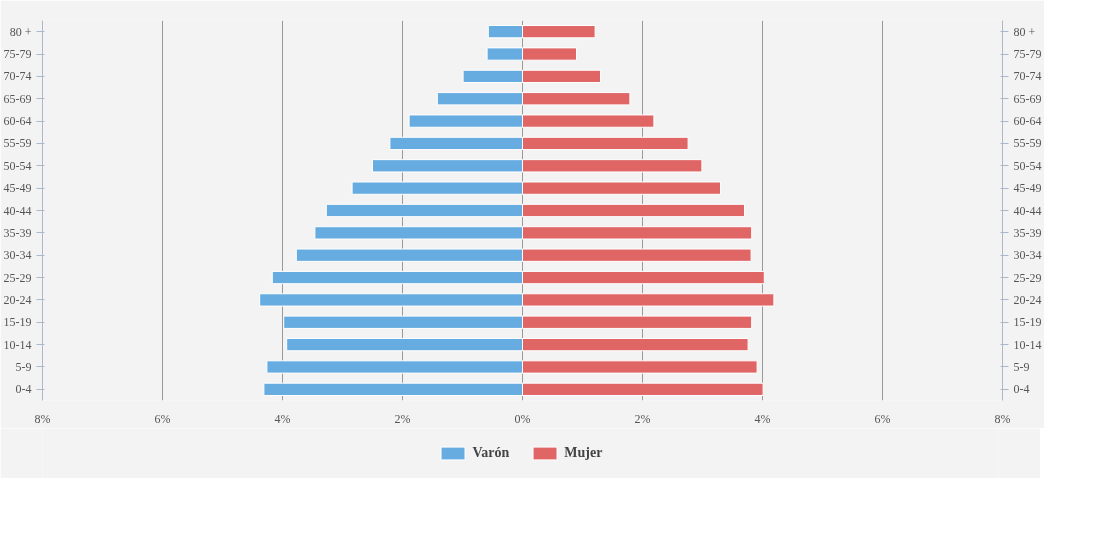 This screenshot has width=1109, height=551. What do you see at coordinates (1027, 121) in the screenshot?
I see `y2-tick-label: 60-64` at bounding box center [1027, 121].